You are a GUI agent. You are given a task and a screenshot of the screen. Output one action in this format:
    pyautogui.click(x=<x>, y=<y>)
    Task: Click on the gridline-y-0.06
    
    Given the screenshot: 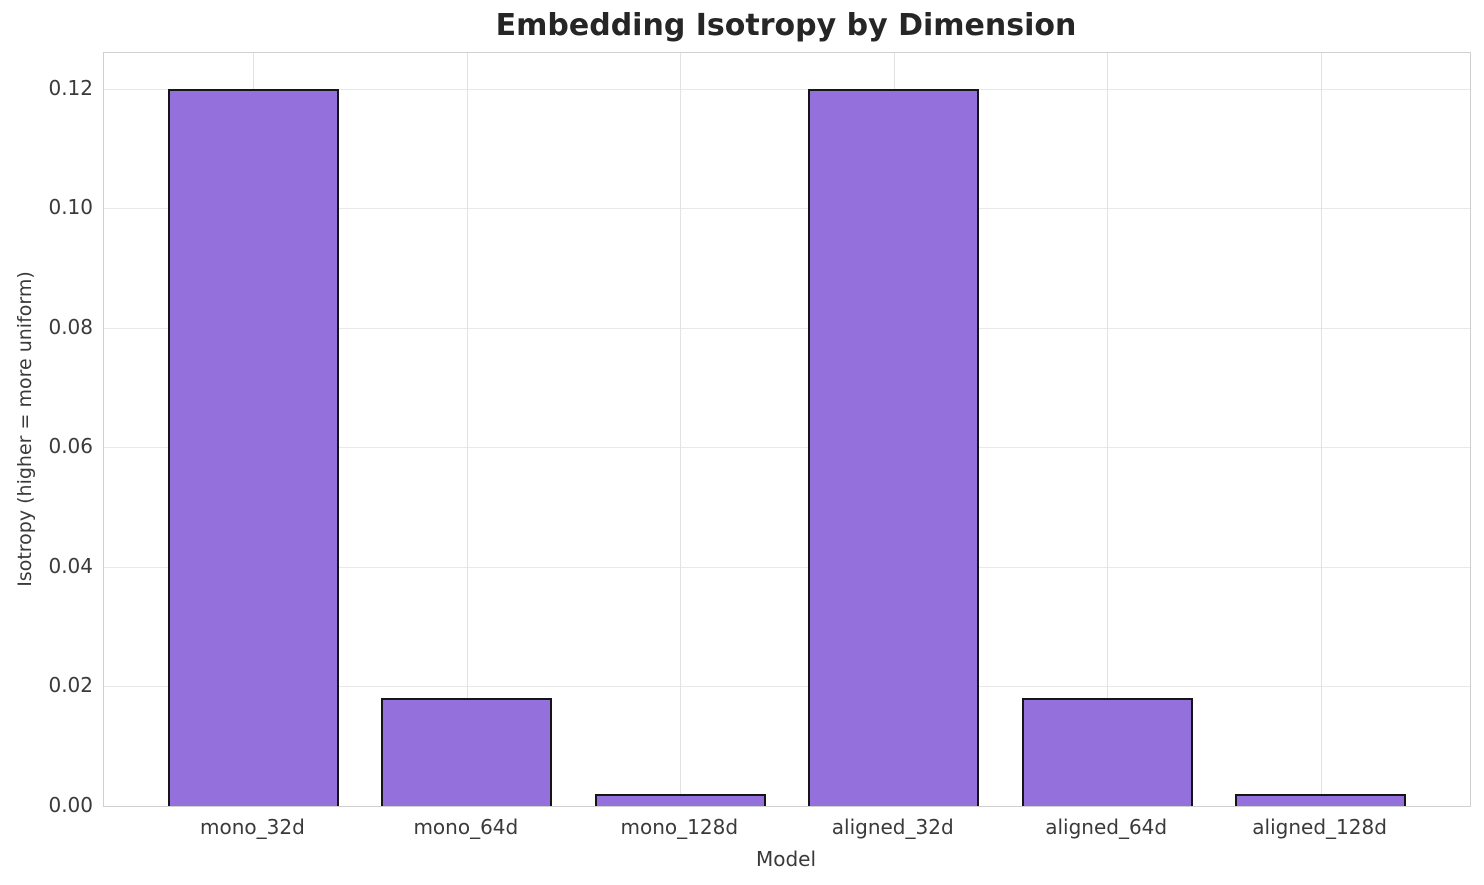 What is the action you would take?
    pyautogui.click(x=787, y=448)
    